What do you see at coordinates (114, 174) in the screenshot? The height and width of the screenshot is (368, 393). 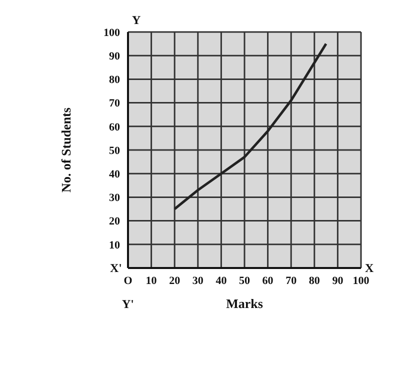 I see `y-tick-label: 40` at bounding box center [114, 174].